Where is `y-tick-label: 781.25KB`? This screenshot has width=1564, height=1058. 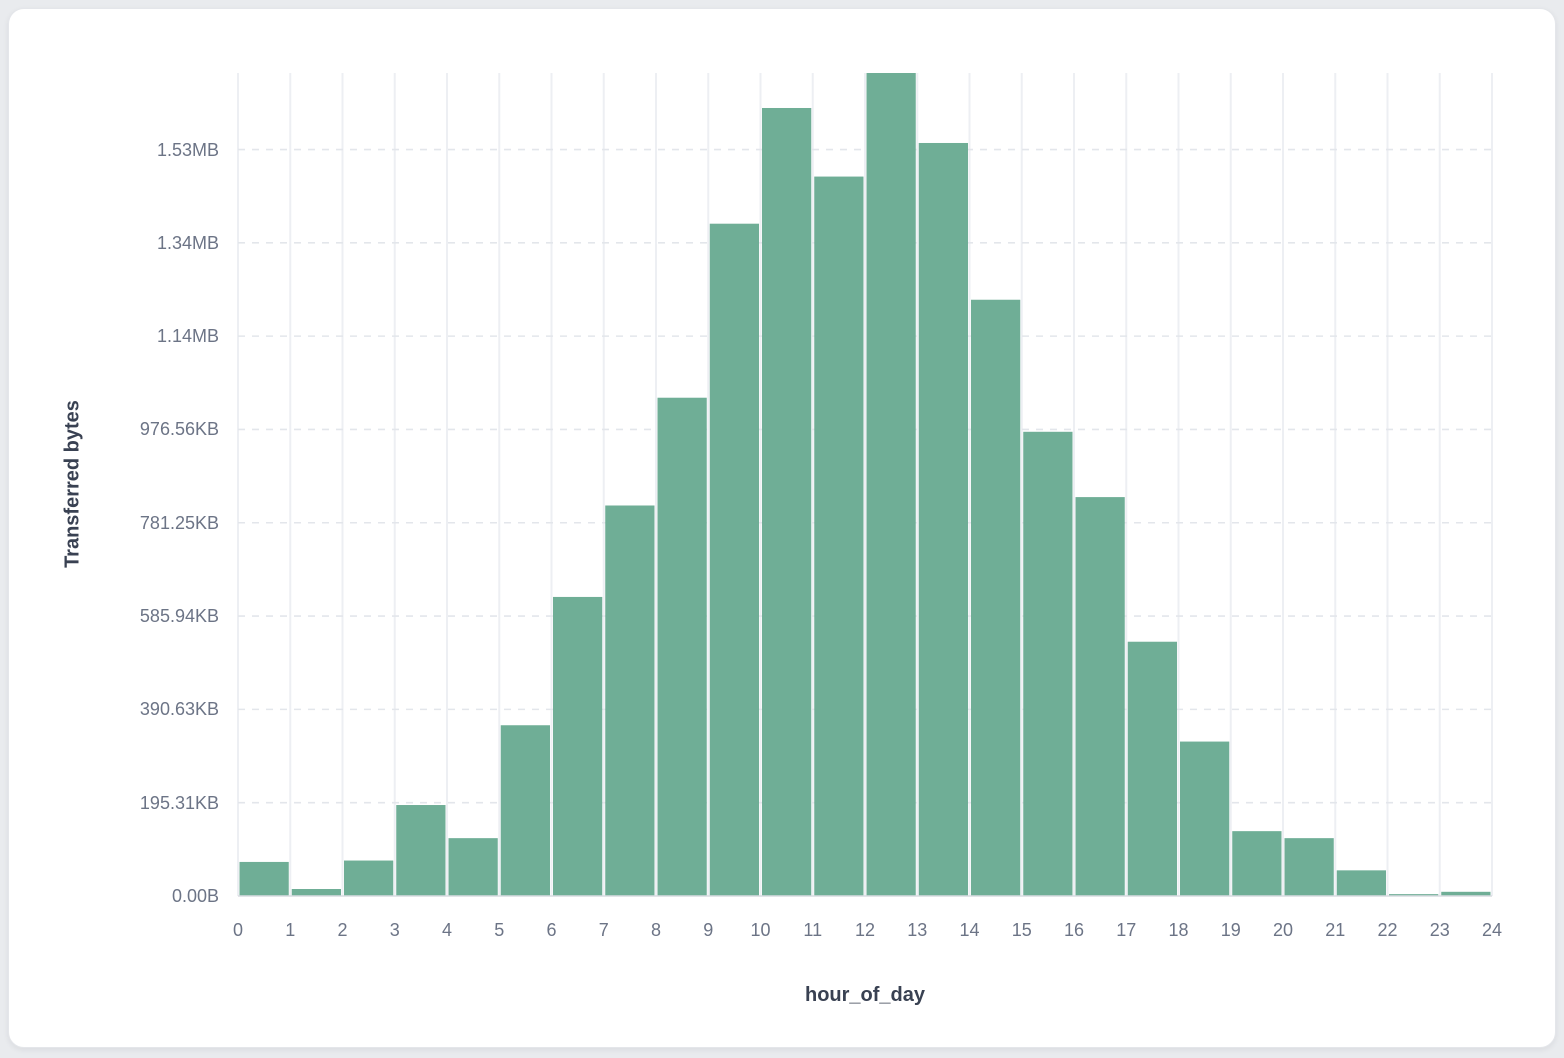
y-tick-label: 781.25KB is located at coordinates (179, 522).